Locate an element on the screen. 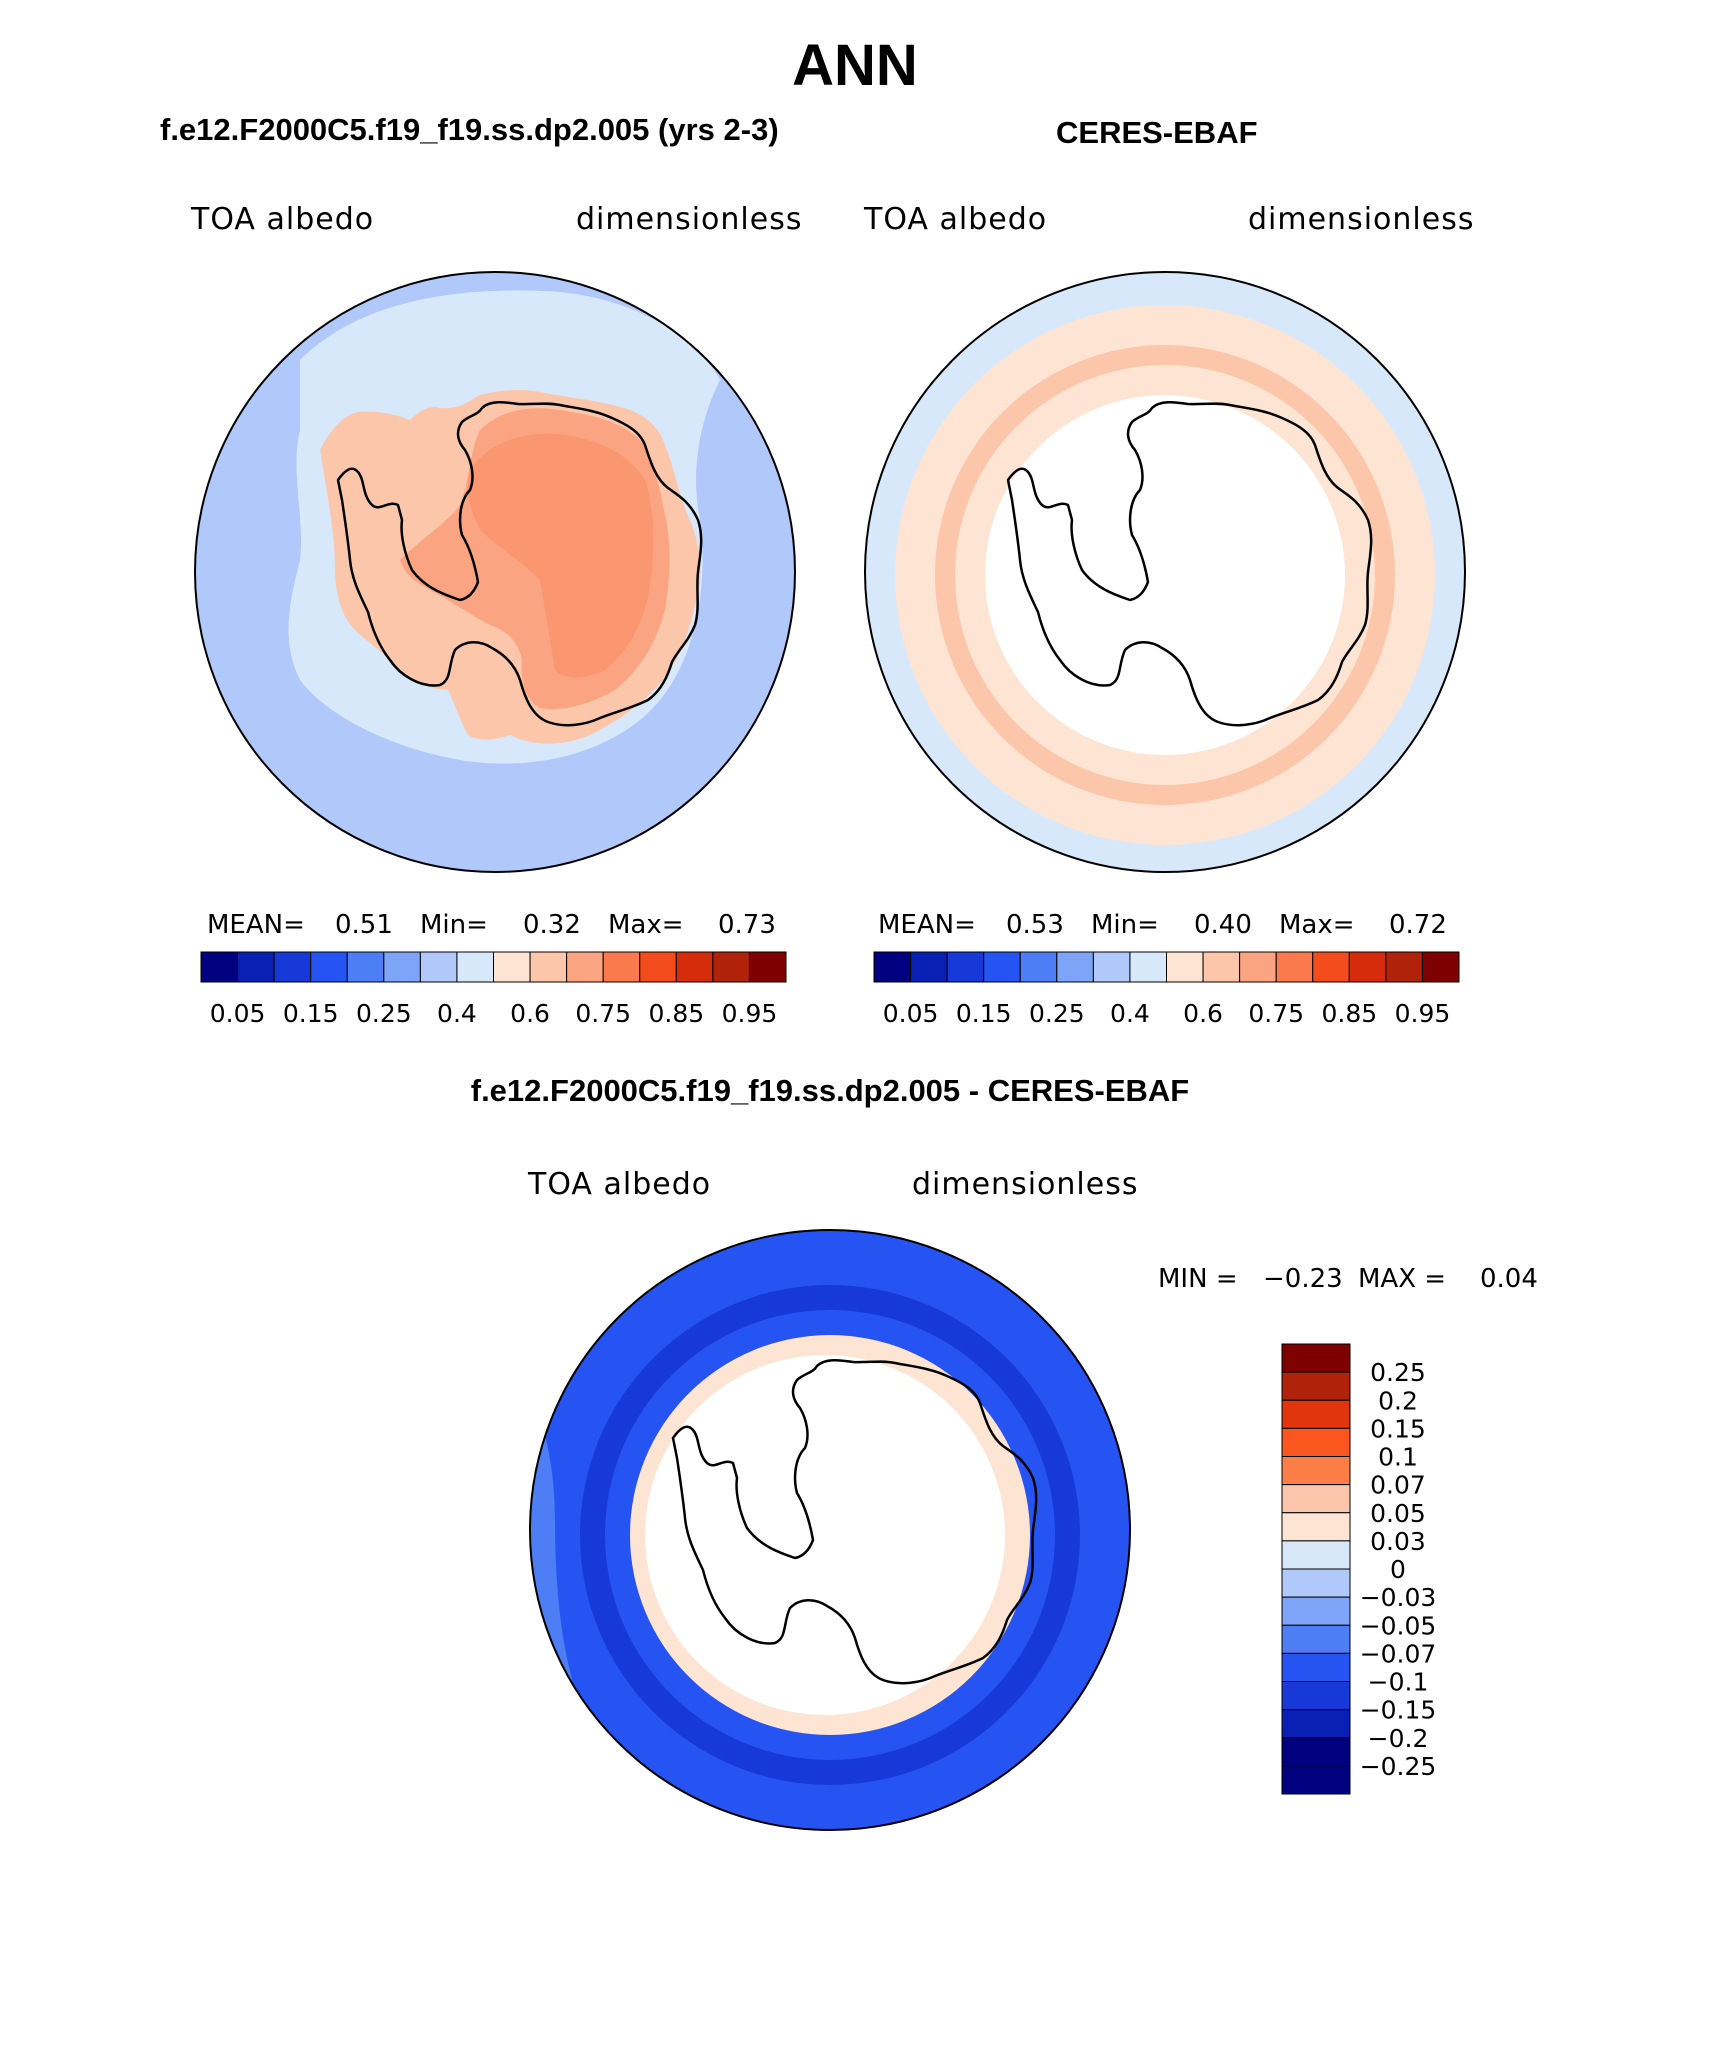 This screenshot has width=1710, height=2061. panel2-colorbar-tick-label: 0.75 is located at coordinates (1276, 1013).